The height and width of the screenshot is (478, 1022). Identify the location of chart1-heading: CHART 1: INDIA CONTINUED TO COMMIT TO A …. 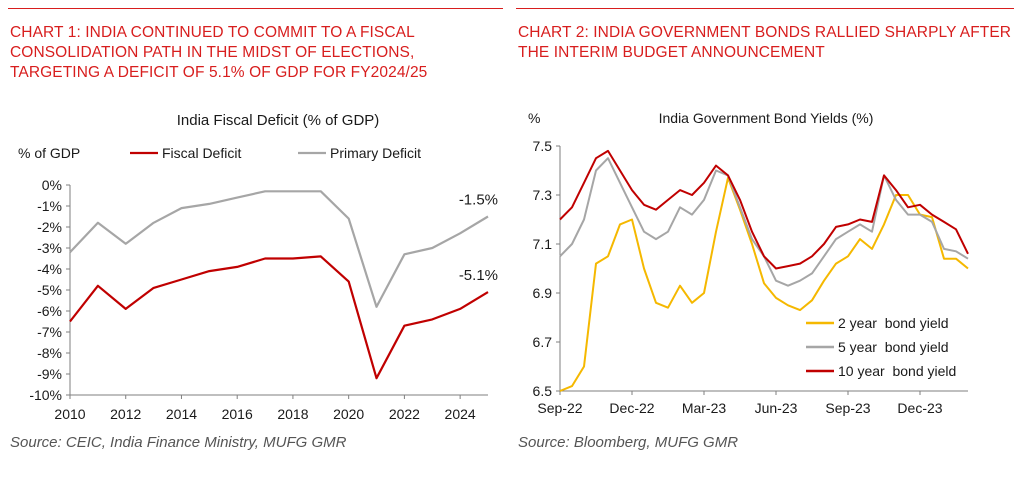
(219, 52).